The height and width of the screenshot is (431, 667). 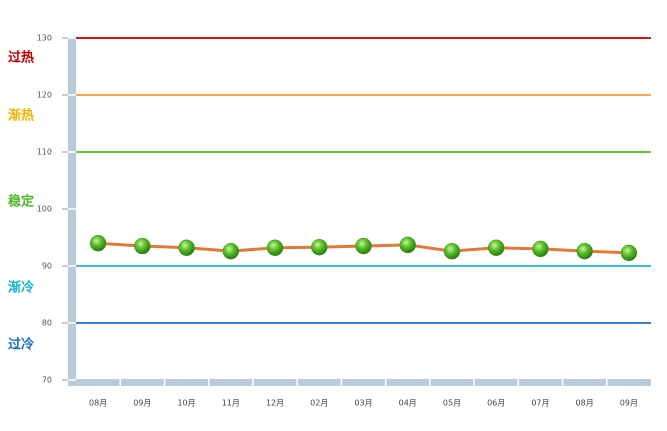 I want to click on y-tick-label: 120, so click(x=44, y=95).